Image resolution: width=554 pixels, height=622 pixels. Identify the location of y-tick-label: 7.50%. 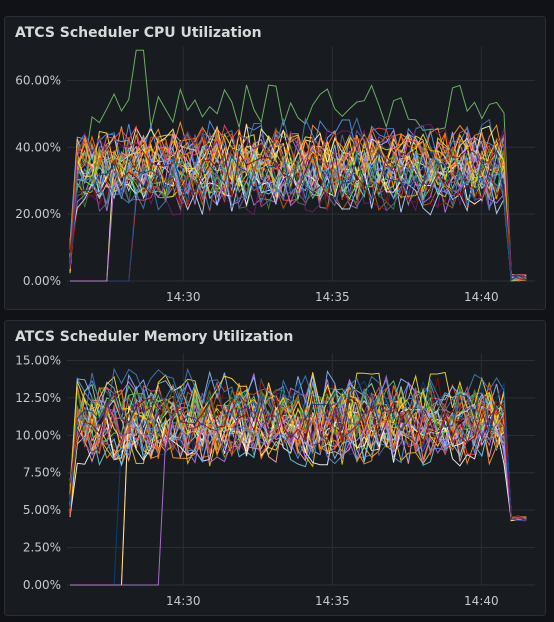
(42, 473).